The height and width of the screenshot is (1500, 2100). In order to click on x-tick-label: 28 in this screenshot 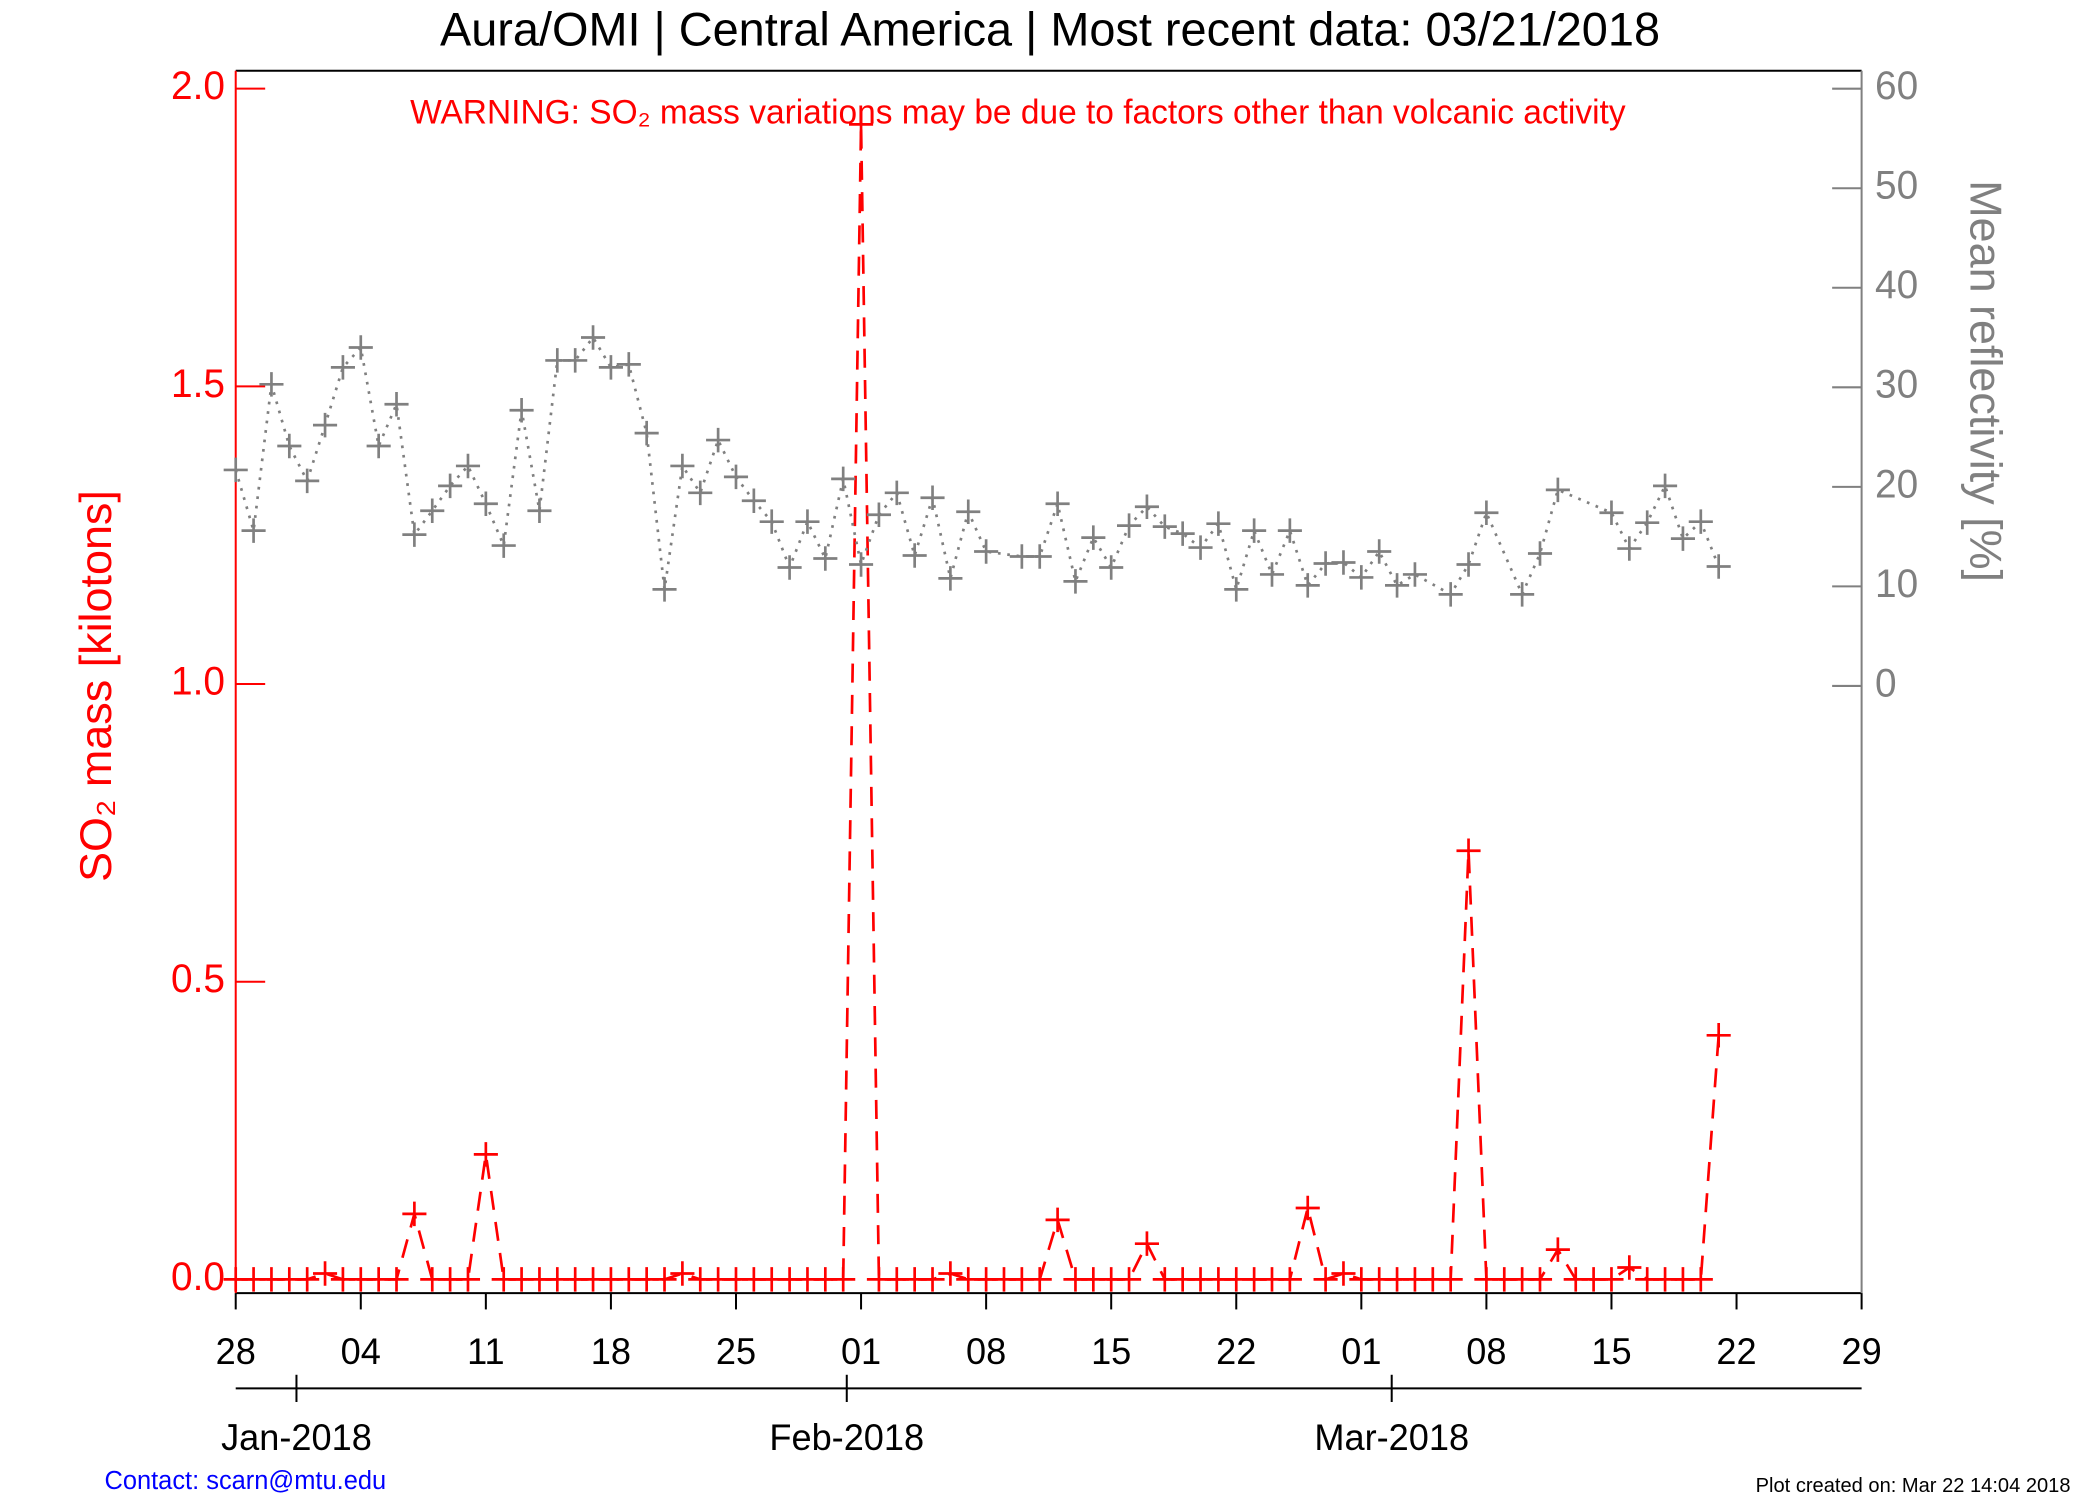, I will do `click(236, 1351)`.